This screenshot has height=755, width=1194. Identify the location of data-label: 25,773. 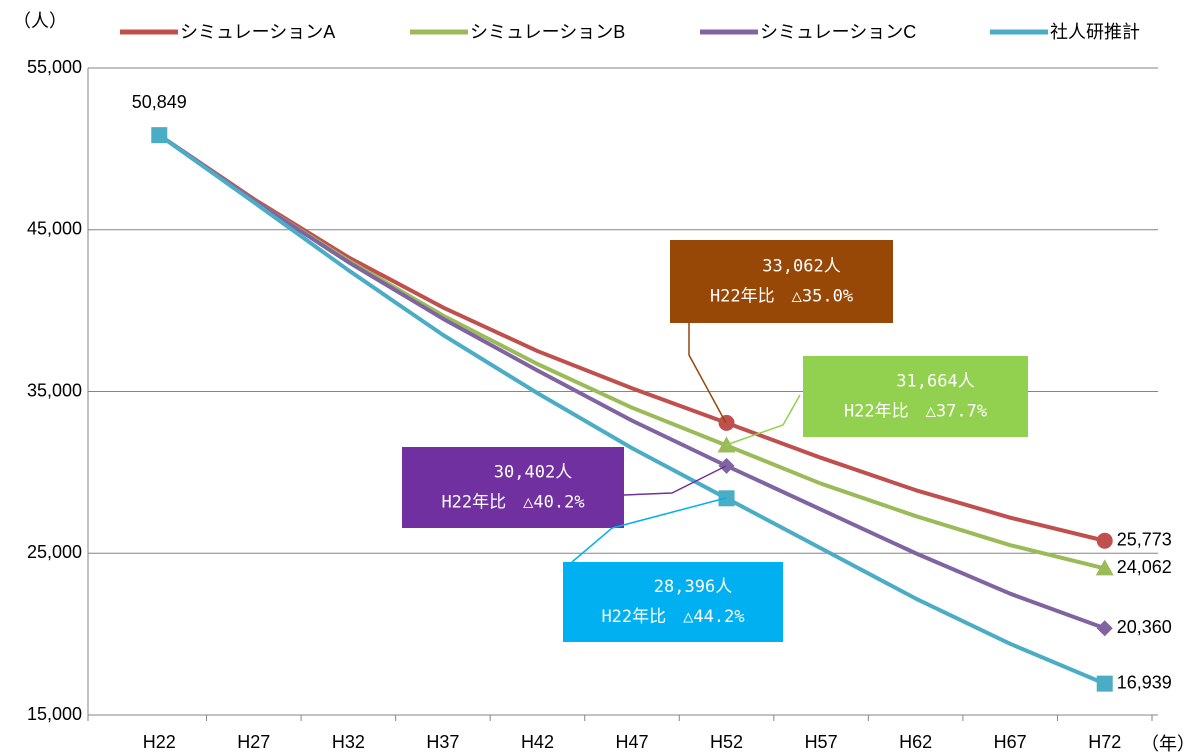
(1144, 539).